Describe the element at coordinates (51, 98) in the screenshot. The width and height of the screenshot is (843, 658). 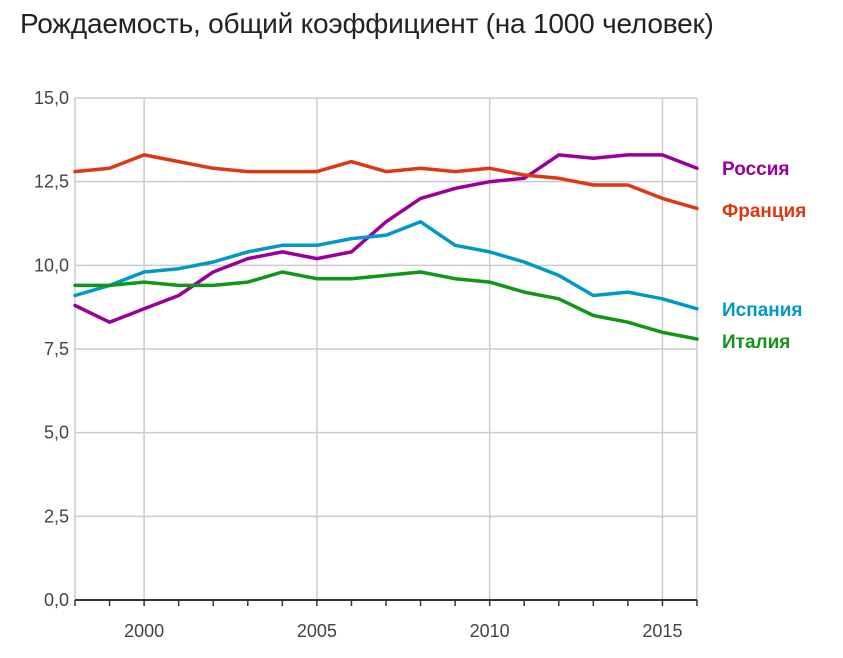
I see `y-tick-label: 15,0` at that location.